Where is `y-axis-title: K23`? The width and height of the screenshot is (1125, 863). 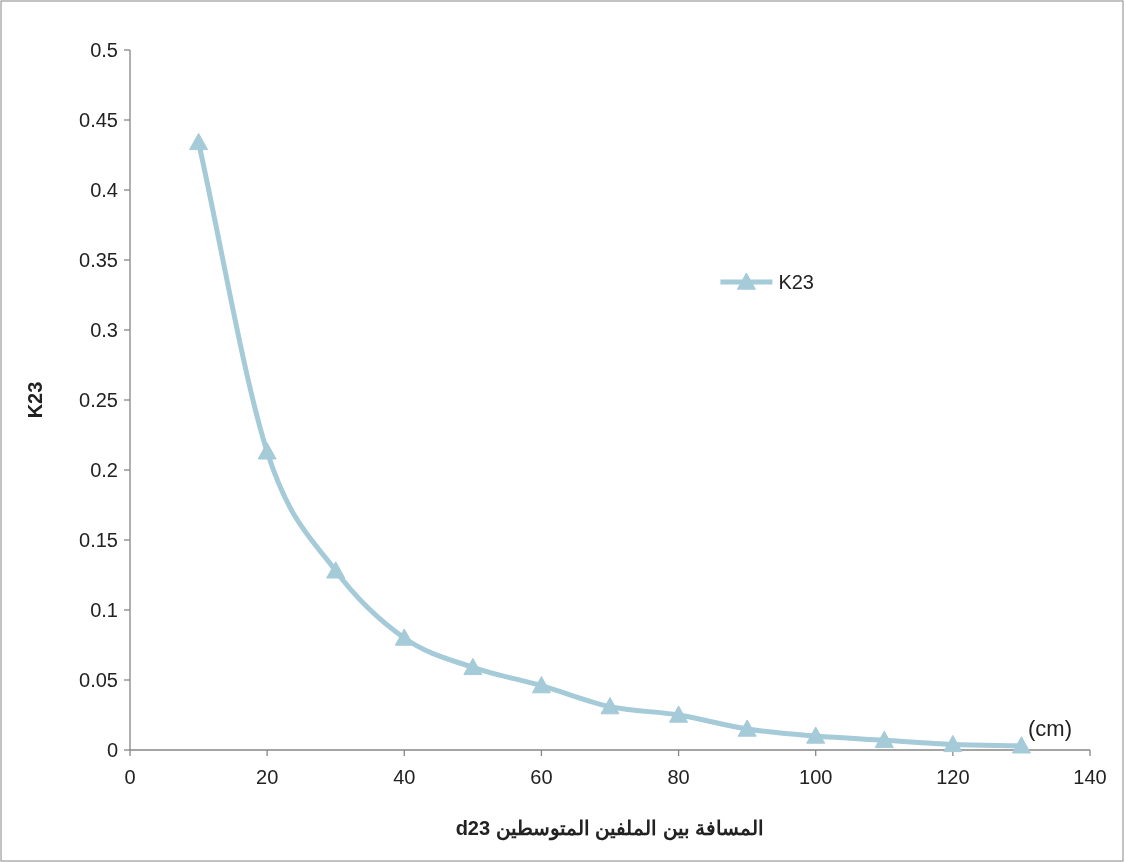 y-axis-title: K23 is located at coordinates (35, 400).